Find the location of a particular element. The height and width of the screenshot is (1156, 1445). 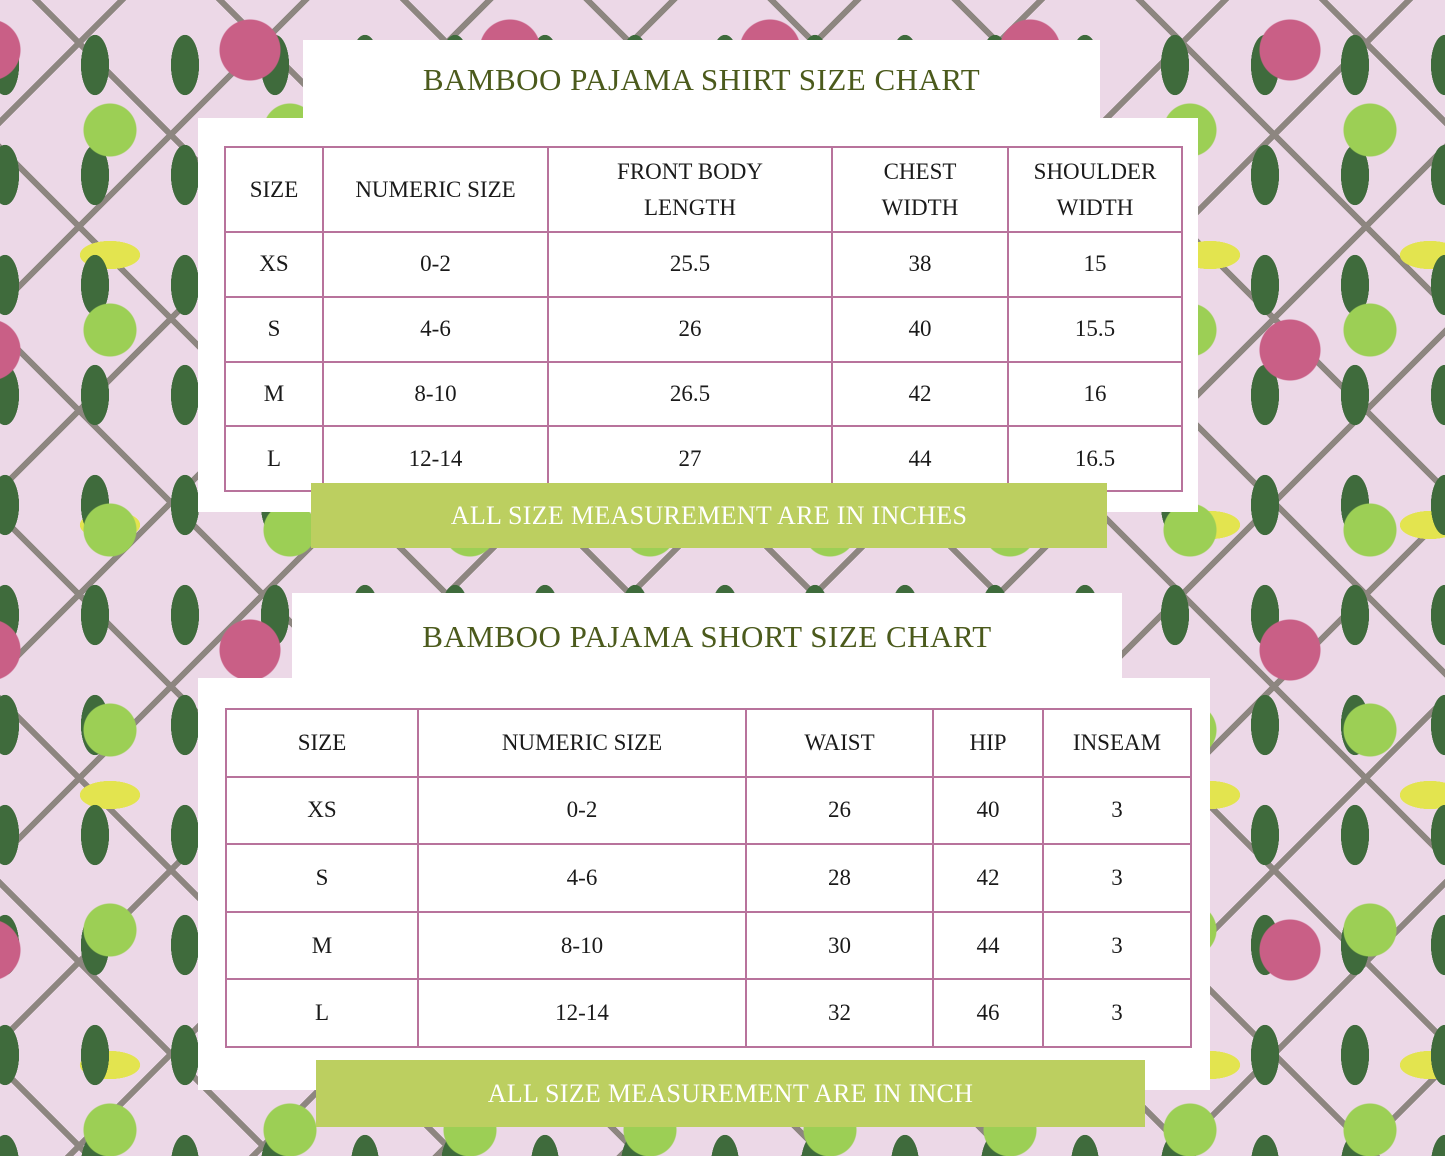

table-row: L 12-14 27 44 16.5 is located at coordinates (703, 458).